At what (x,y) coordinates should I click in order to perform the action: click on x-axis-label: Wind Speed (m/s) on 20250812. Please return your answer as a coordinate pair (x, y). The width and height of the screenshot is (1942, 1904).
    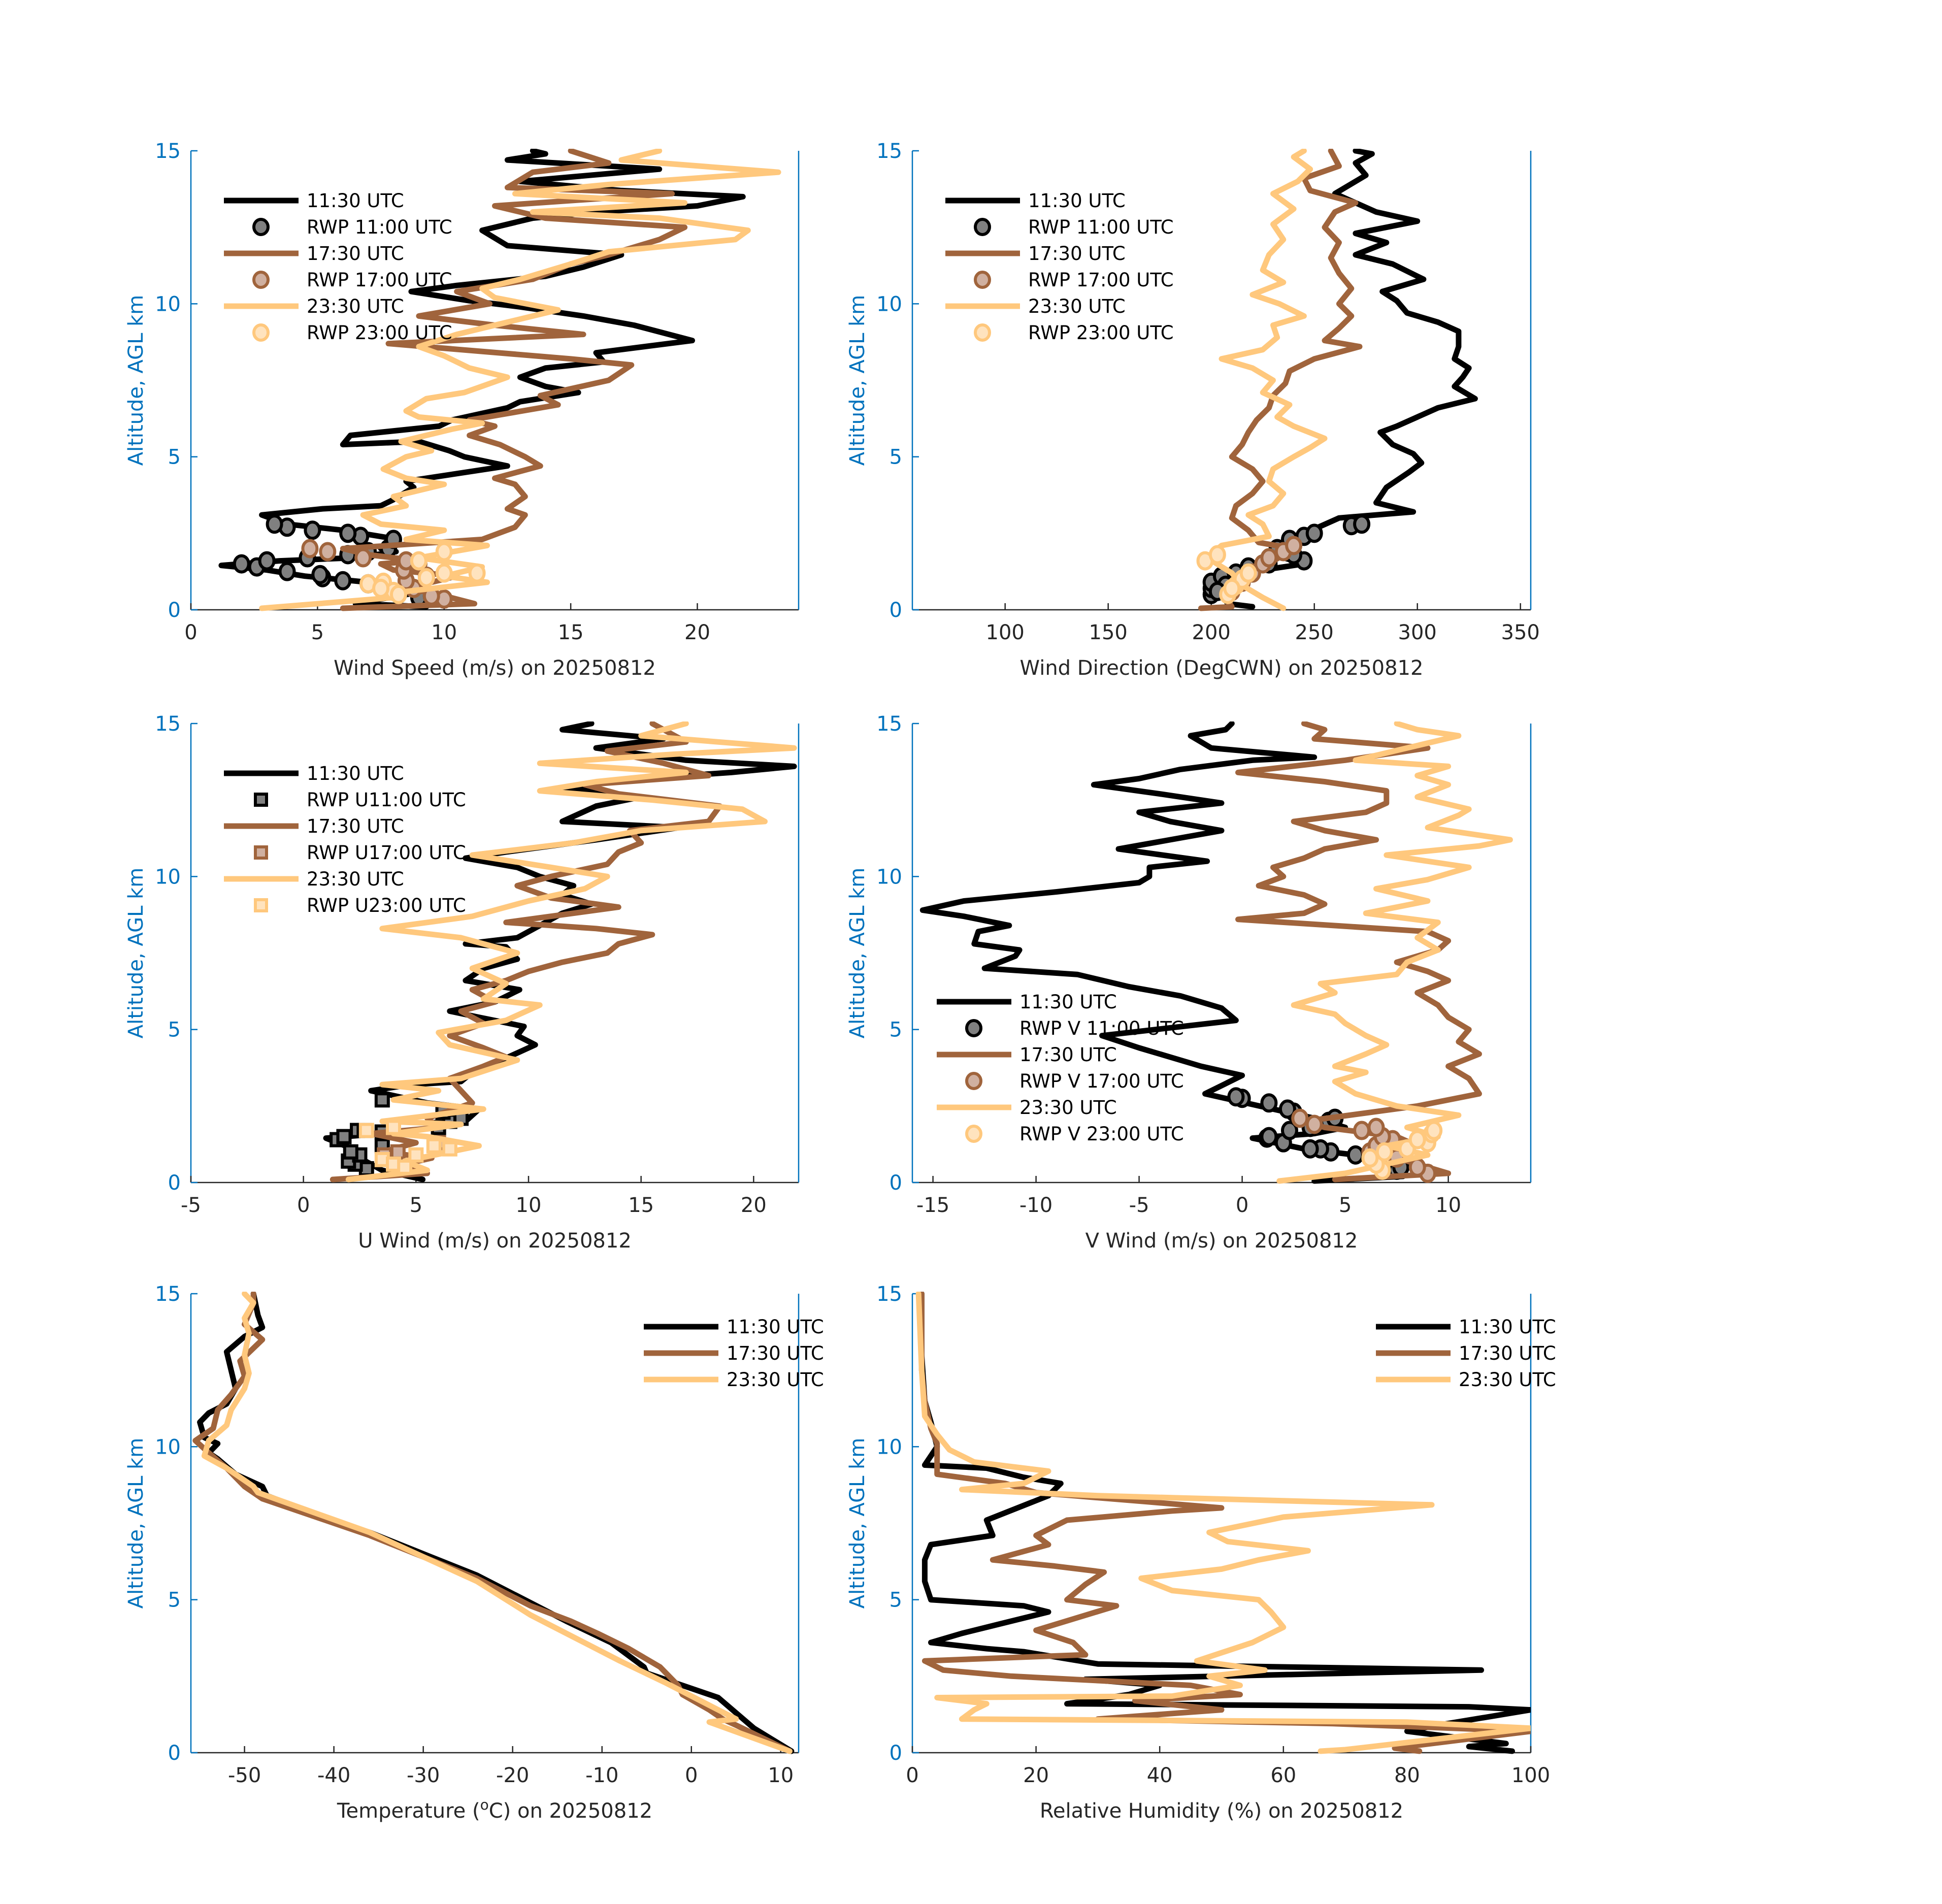
    Looking at the image, I should click on (495, 668).